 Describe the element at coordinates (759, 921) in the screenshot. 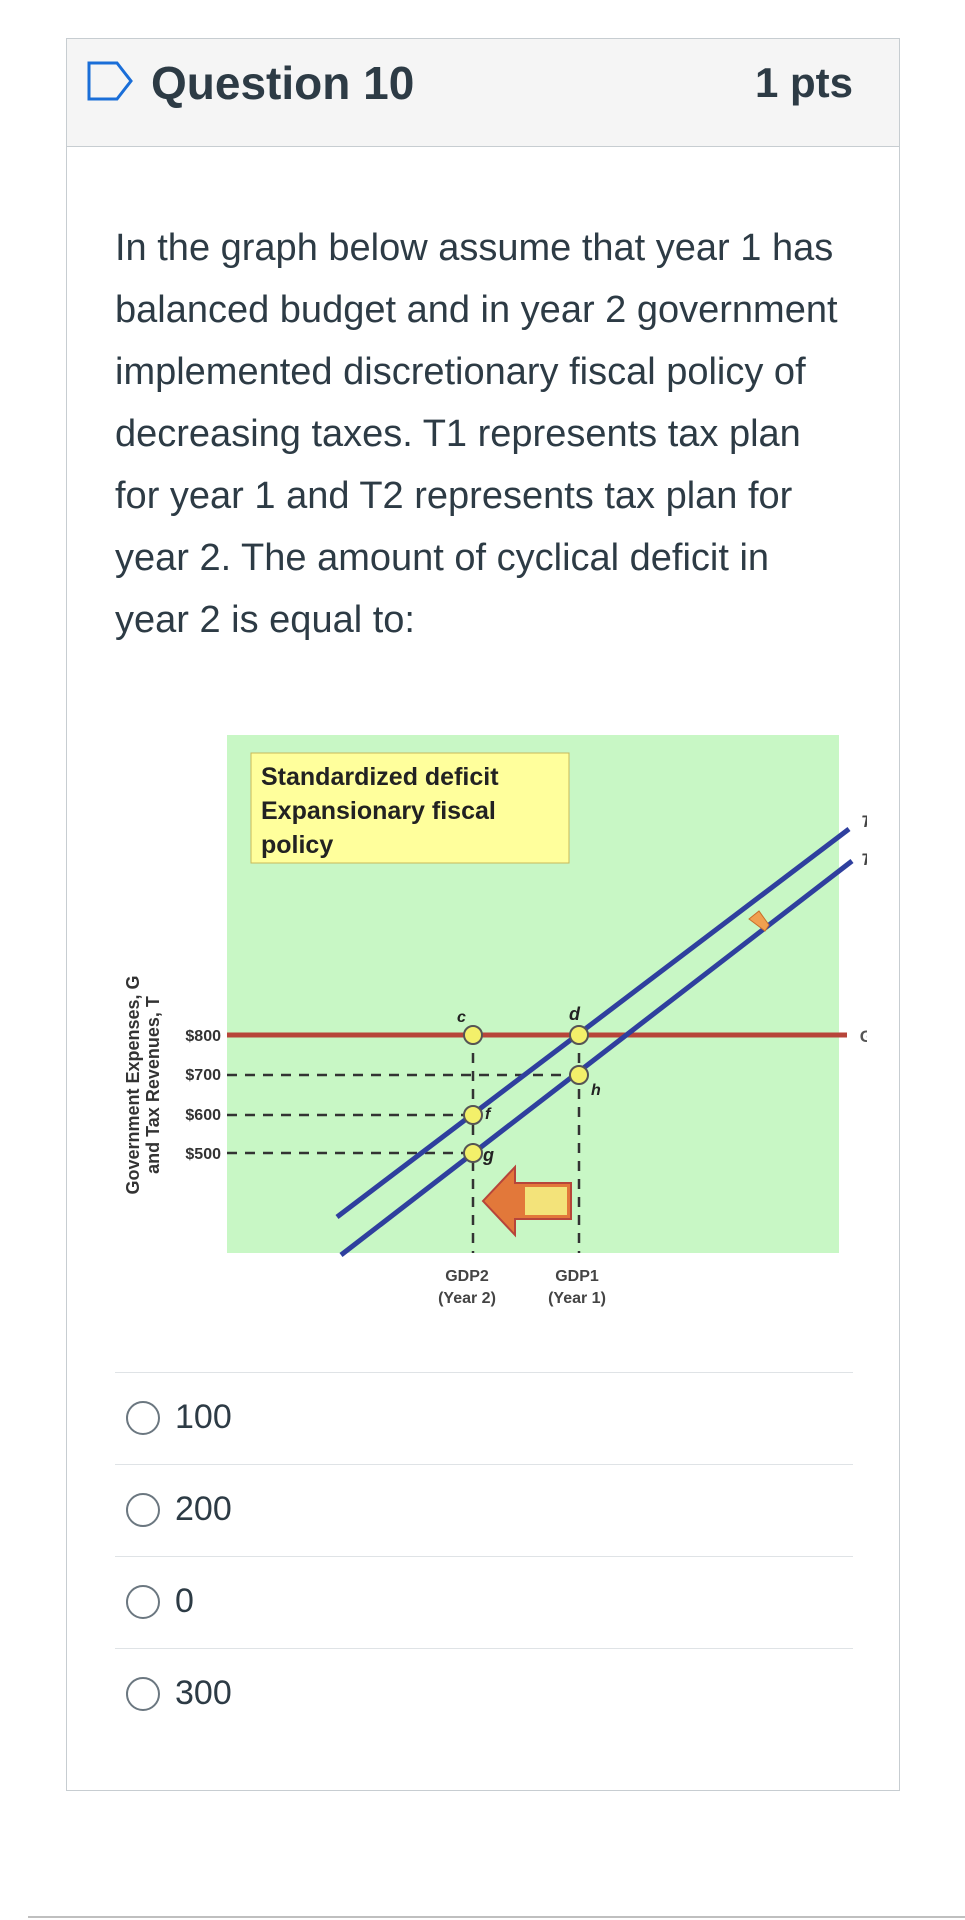

I see `tax-shift-arrow` at that location.